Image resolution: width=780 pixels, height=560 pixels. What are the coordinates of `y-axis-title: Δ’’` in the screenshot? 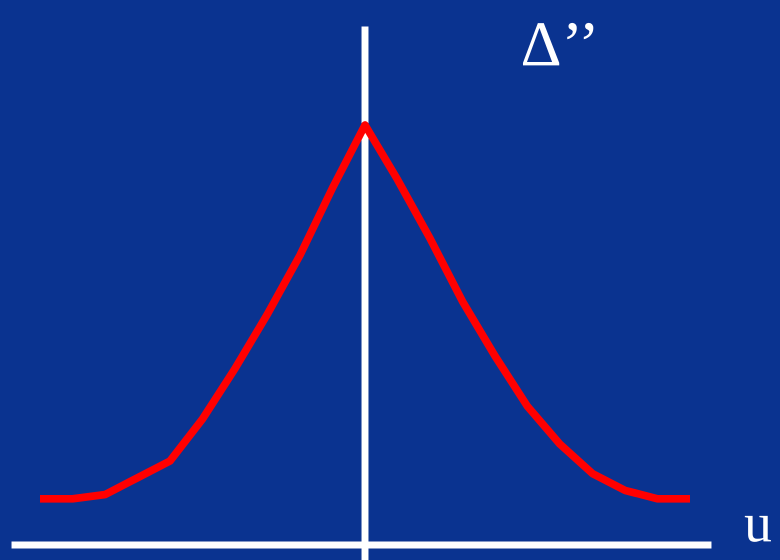 It's located at (558, 44).